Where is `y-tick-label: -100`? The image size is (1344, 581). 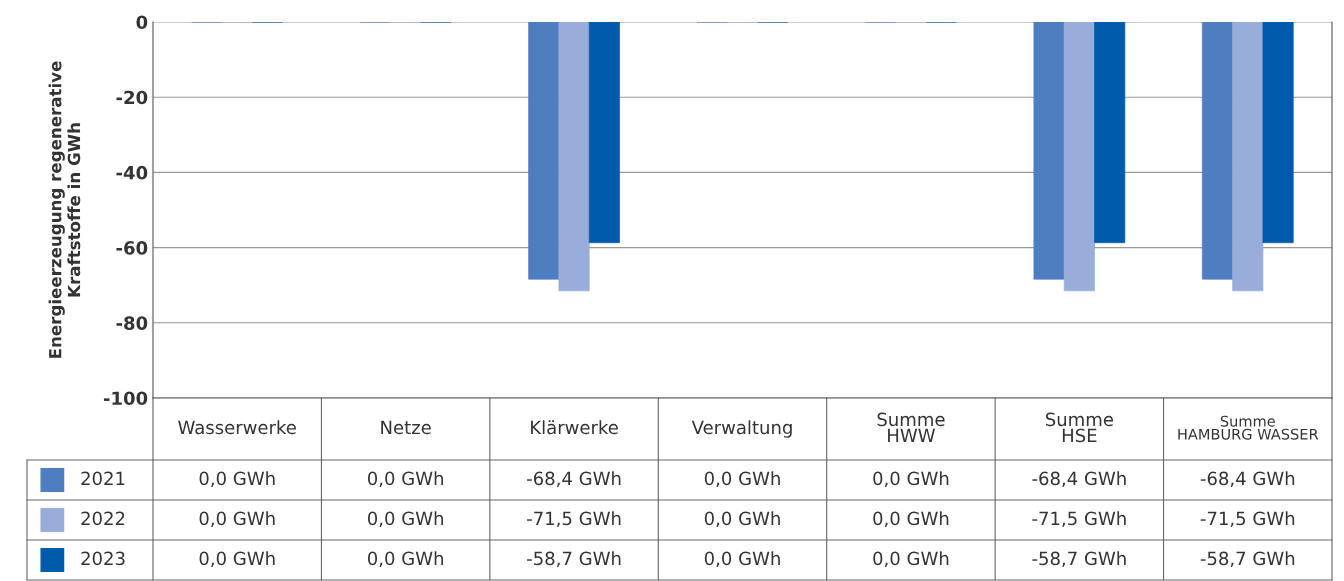
y-tick-label: -100 is located at coordinates (125, 398).